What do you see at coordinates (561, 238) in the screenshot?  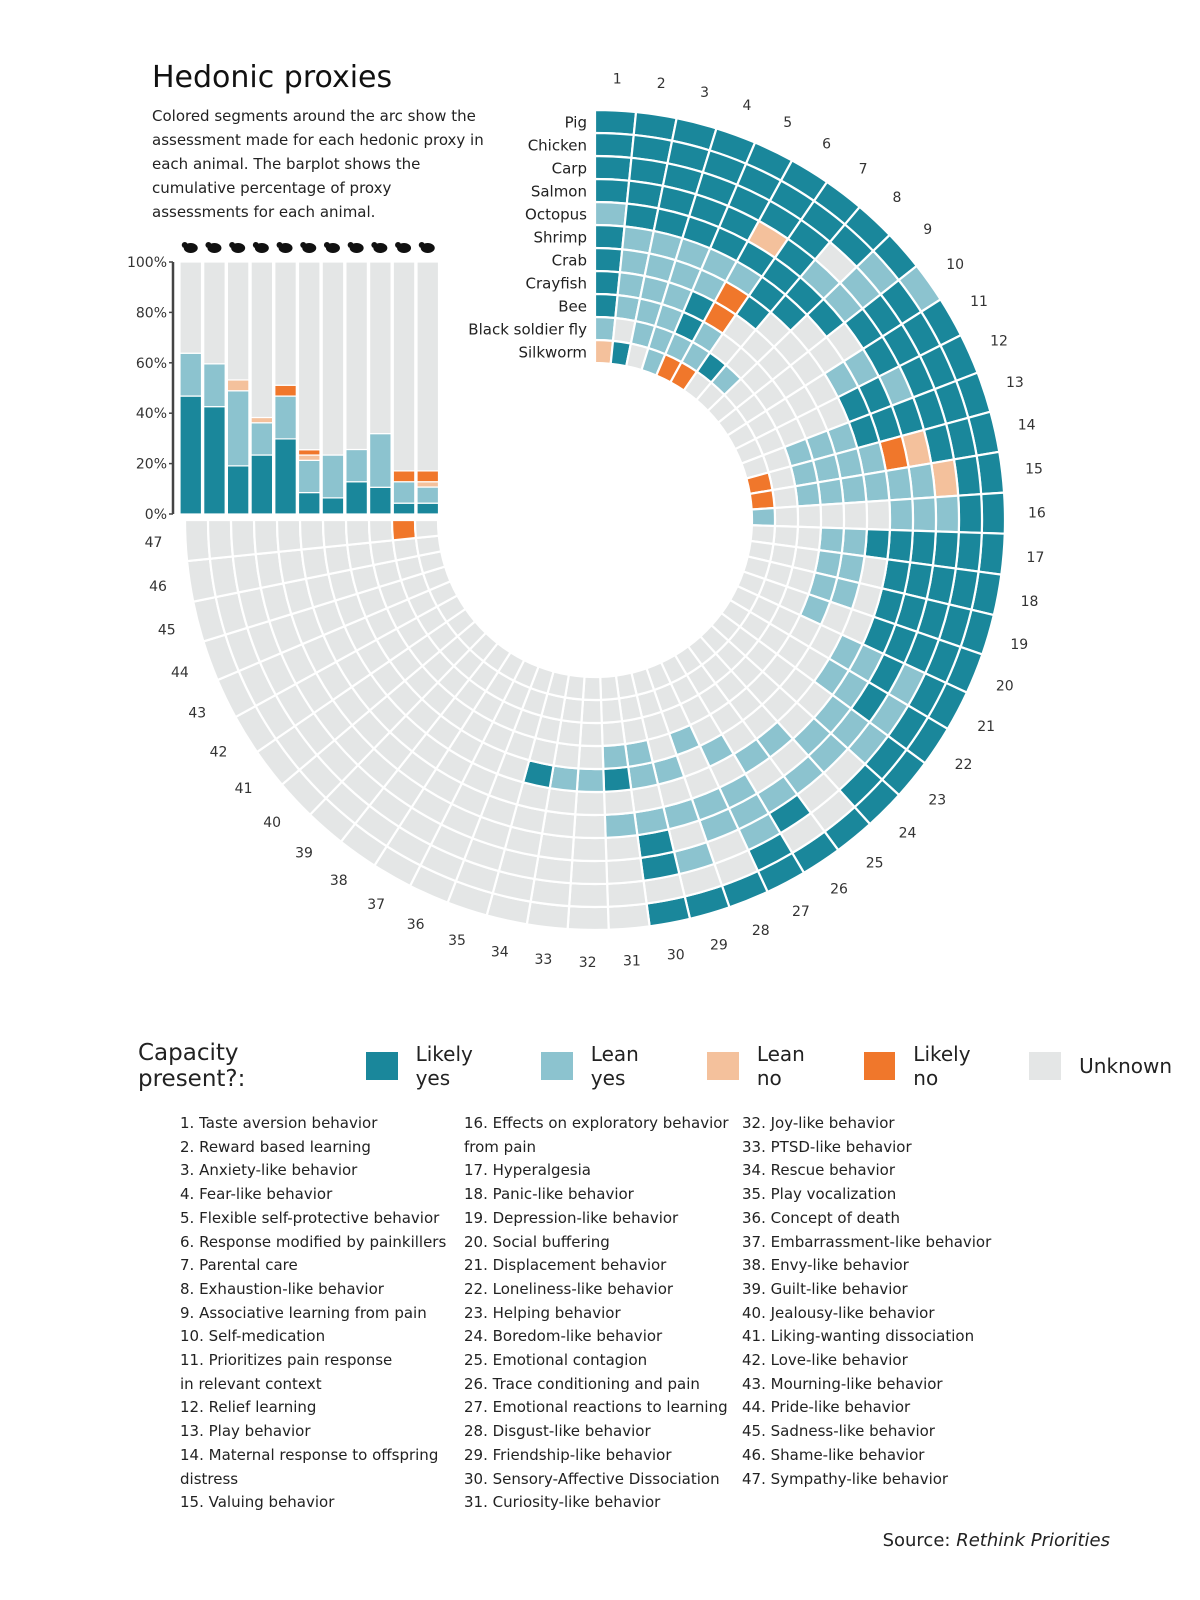 I see `ring-label: Shrimp` at bounding box center [561, 238].